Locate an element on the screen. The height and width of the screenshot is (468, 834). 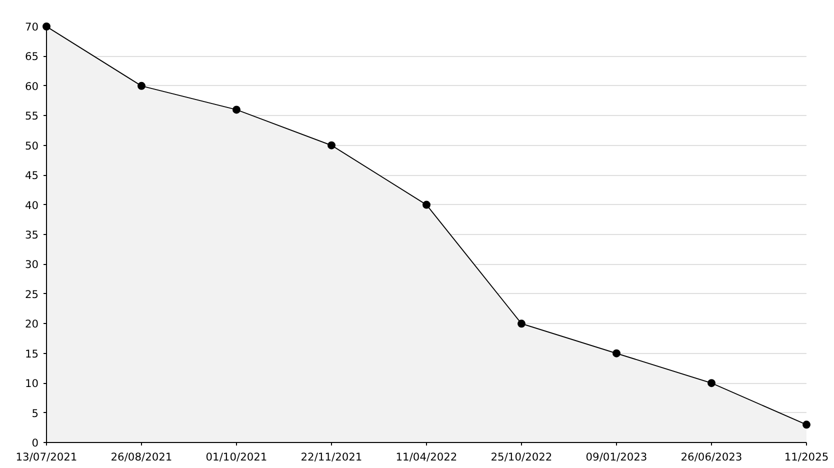
x-tick-label: 11/04/2022 is located at coordinates (427, 457).